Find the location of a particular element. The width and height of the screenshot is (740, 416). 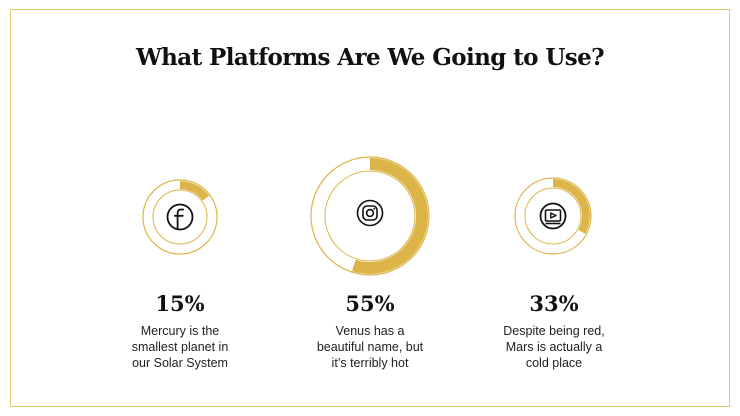

description-line: Mercury is the is located at coordinates (180, 331).